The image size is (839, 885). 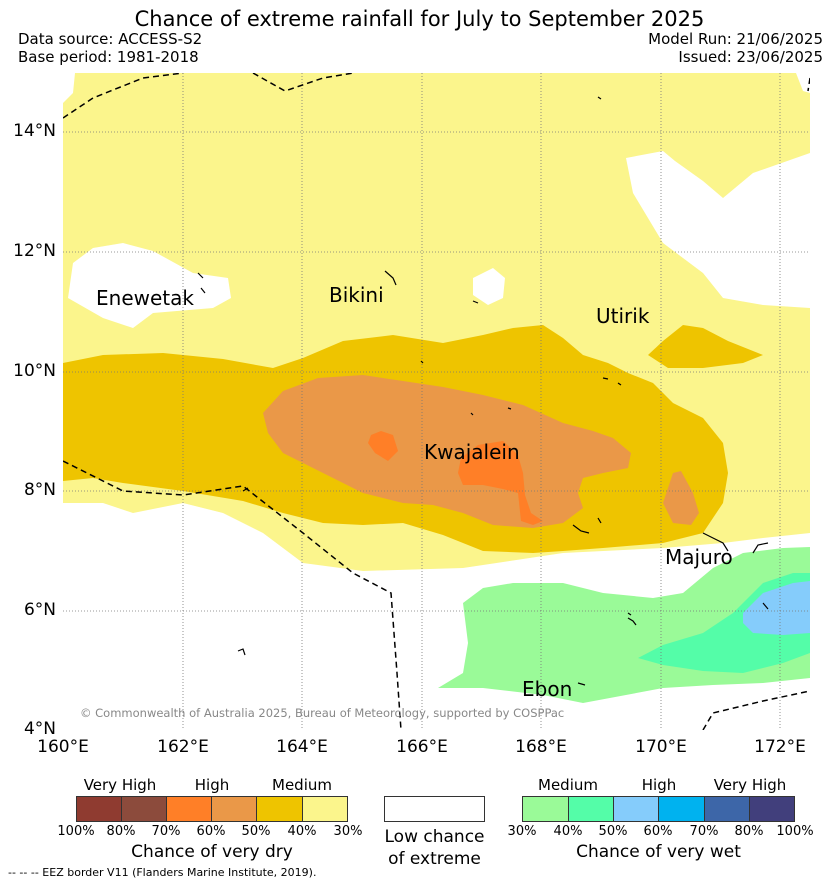 What do you see at coordinates (302, 747) in the screenshot?
I see `lon-label: 164°E` at bounding box center [302, 747].